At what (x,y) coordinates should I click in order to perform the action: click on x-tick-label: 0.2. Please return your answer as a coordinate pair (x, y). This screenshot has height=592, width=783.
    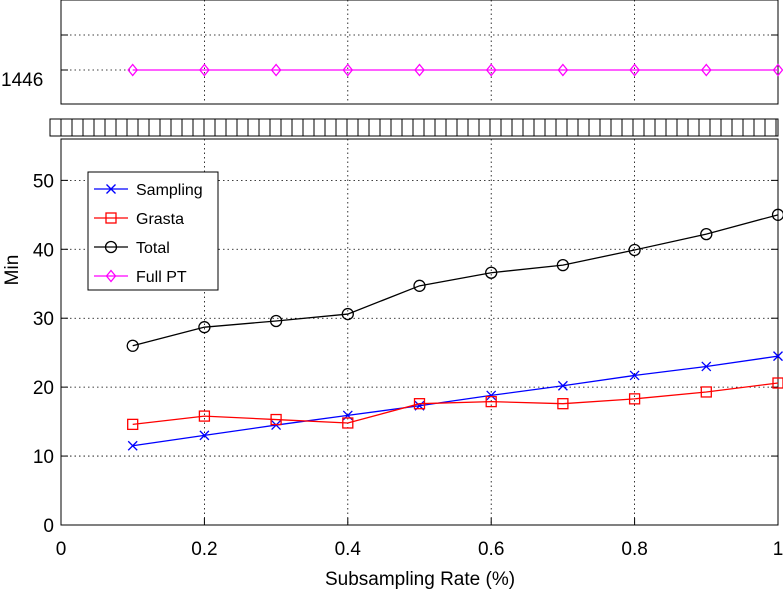
    Looking at the image, I should click on (204, 549).